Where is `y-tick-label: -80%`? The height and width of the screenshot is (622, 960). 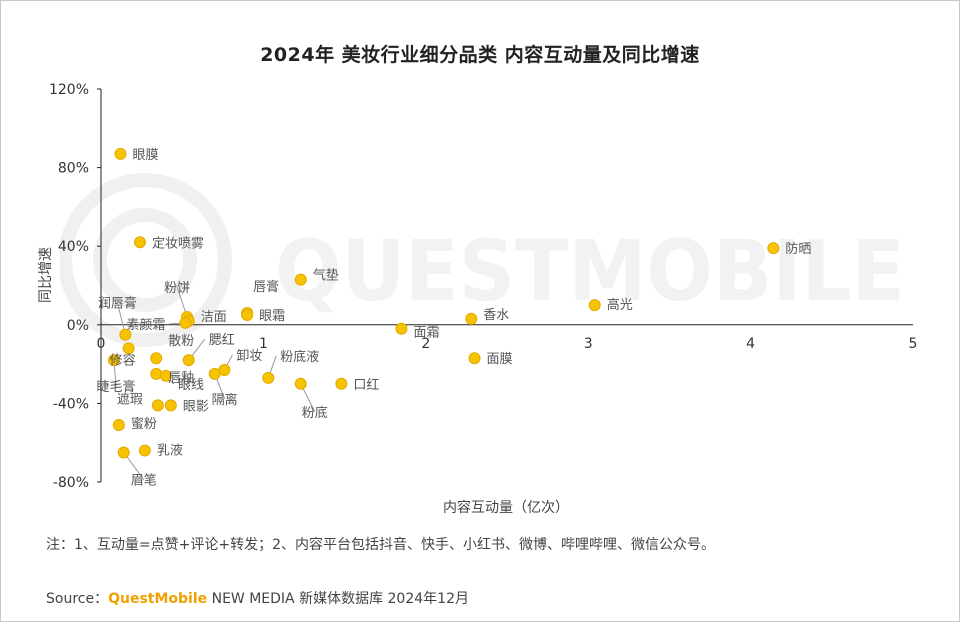
y-tick-label: -80% is located at coordinates (71, 483).